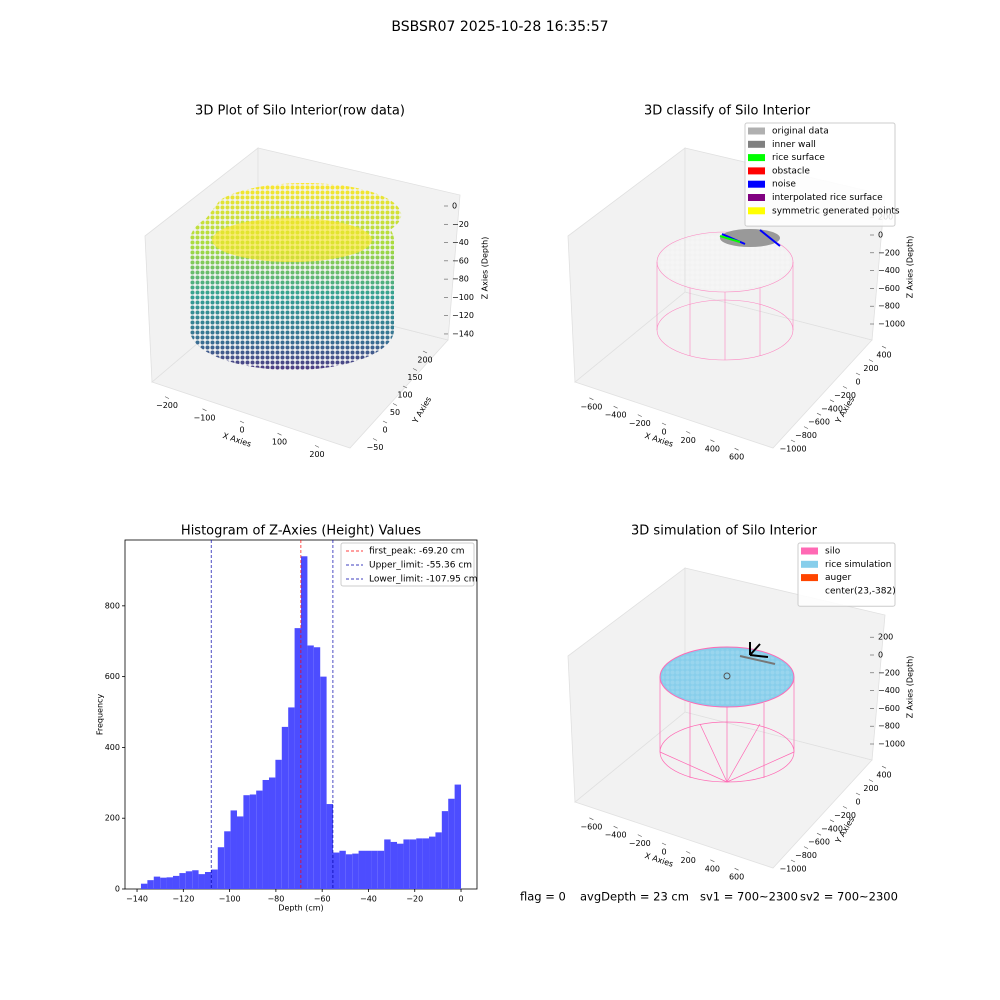  What do you see at coordinates (395, 412) in the screenshot?
I see `y-tick-label: 50` at bounding box center [395, 412].